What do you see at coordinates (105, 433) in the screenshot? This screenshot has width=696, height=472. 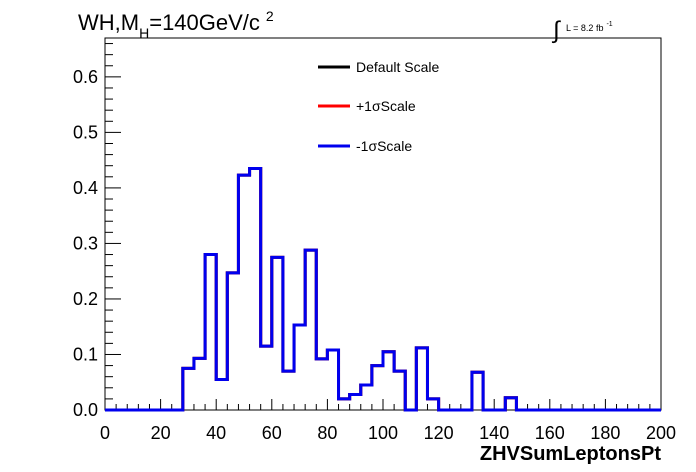 I see `x-tick-label: 0` at bounding box center [105, 433].